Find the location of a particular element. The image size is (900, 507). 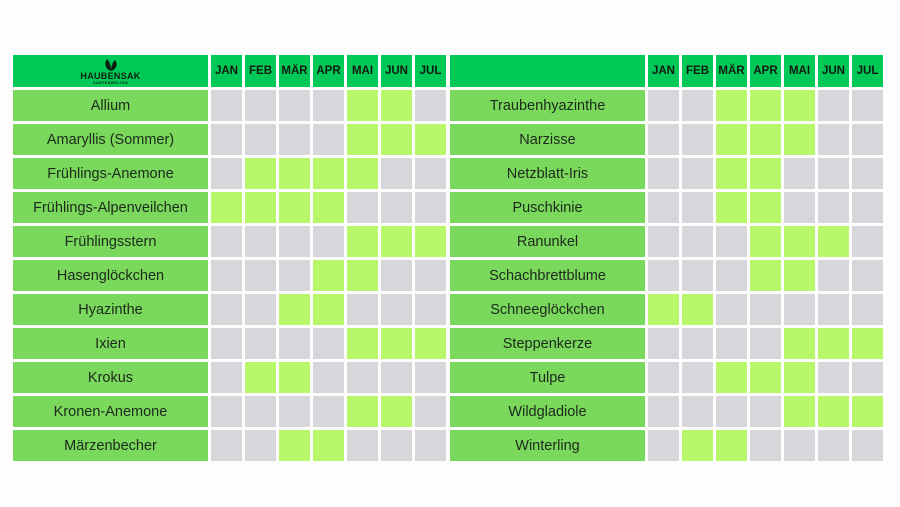

brand-name: HAUBENSAK is located at coordinates (110, 75).